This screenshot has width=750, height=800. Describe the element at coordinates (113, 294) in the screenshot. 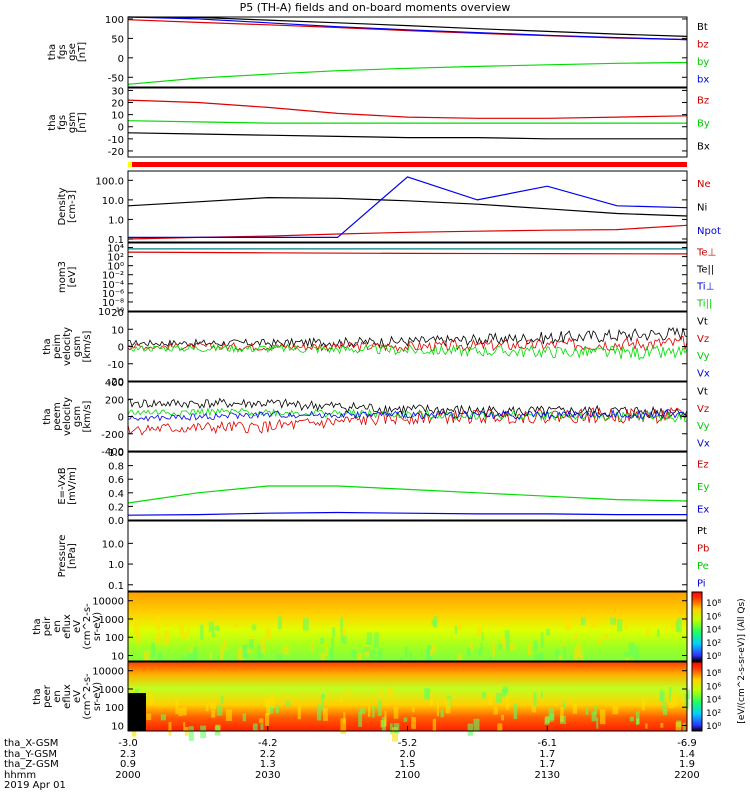

I see `y-tick-label: 10⁻⁶` at that location.